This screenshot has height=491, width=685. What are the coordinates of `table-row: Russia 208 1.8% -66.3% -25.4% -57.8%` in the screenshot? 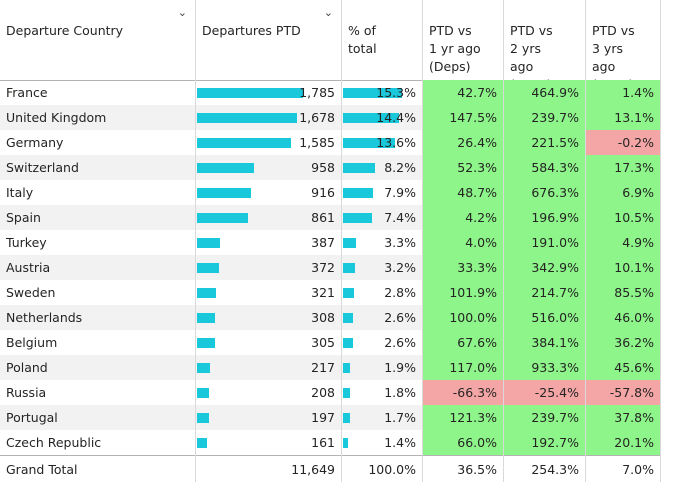 It's located at (330, 392).